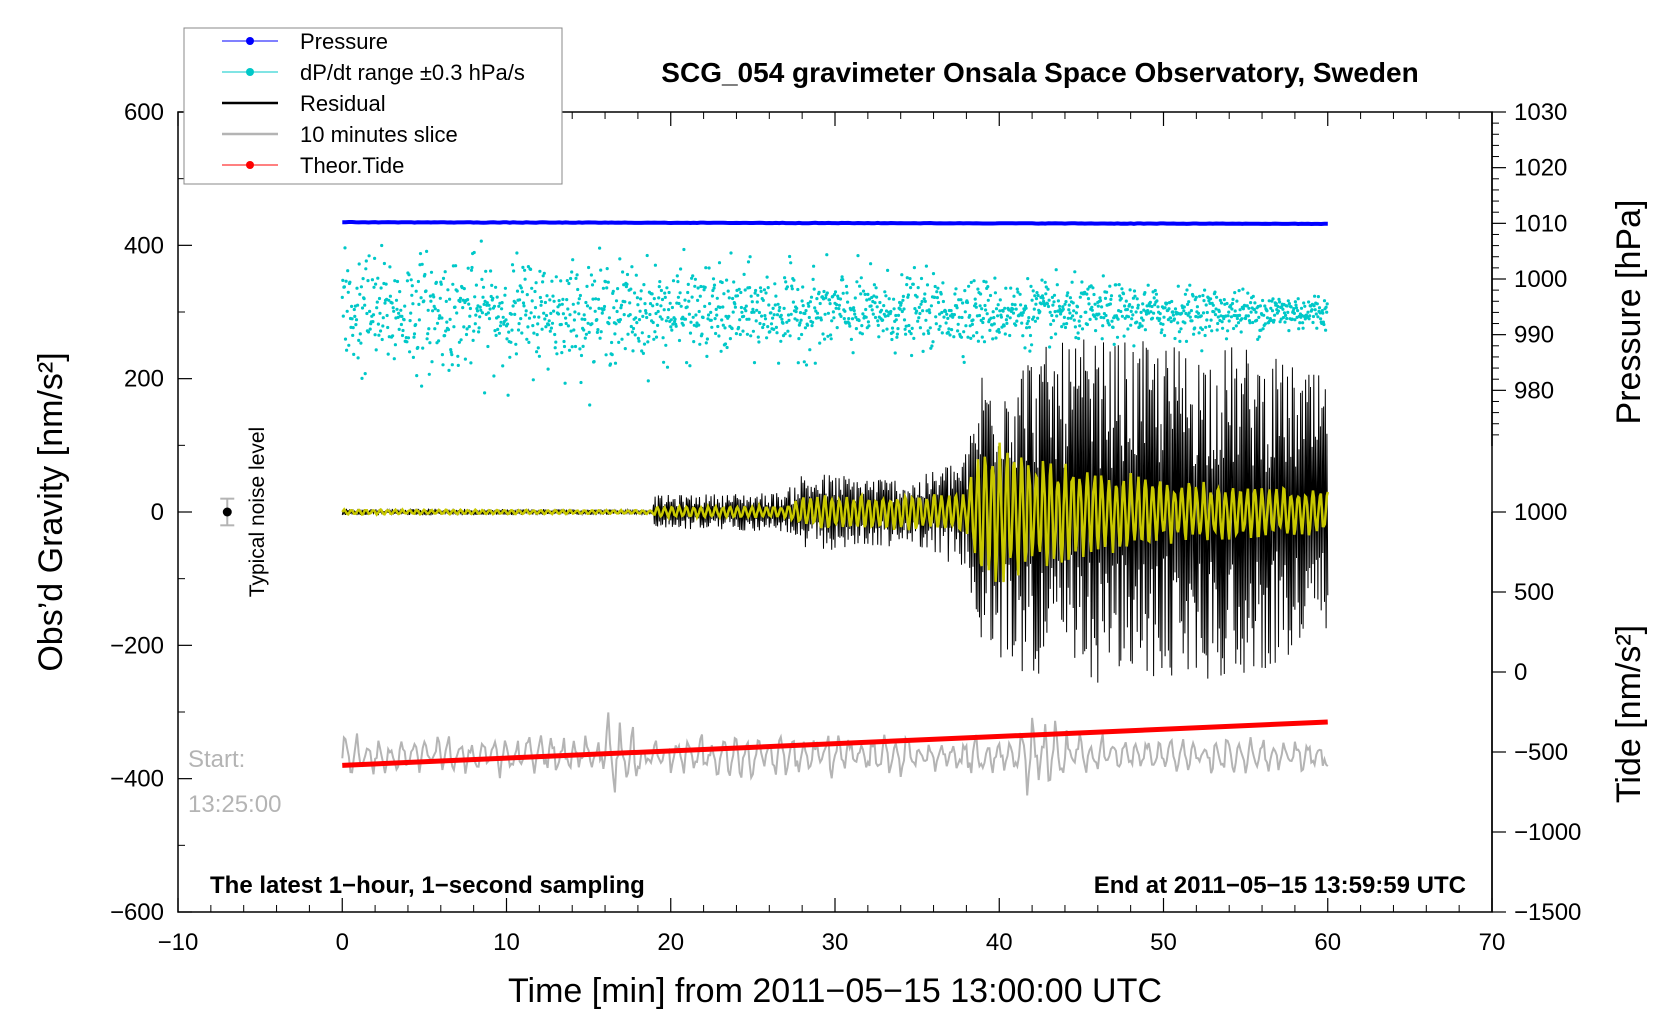  I want to click on y-tick-label: 0, so click(157, 512).